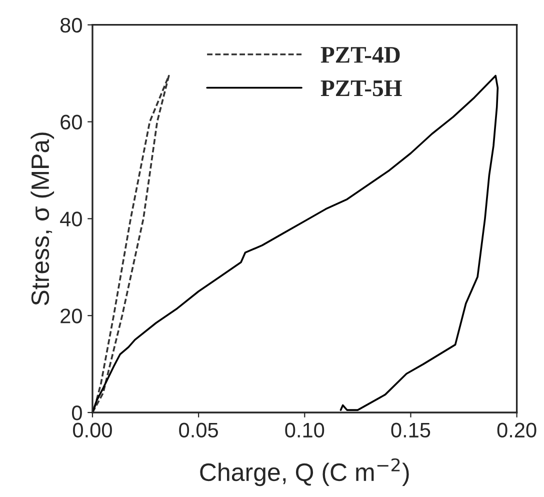 This screenshot has width=544, height=497. I want to click on y-tick-label: 80, so click(71, 25).